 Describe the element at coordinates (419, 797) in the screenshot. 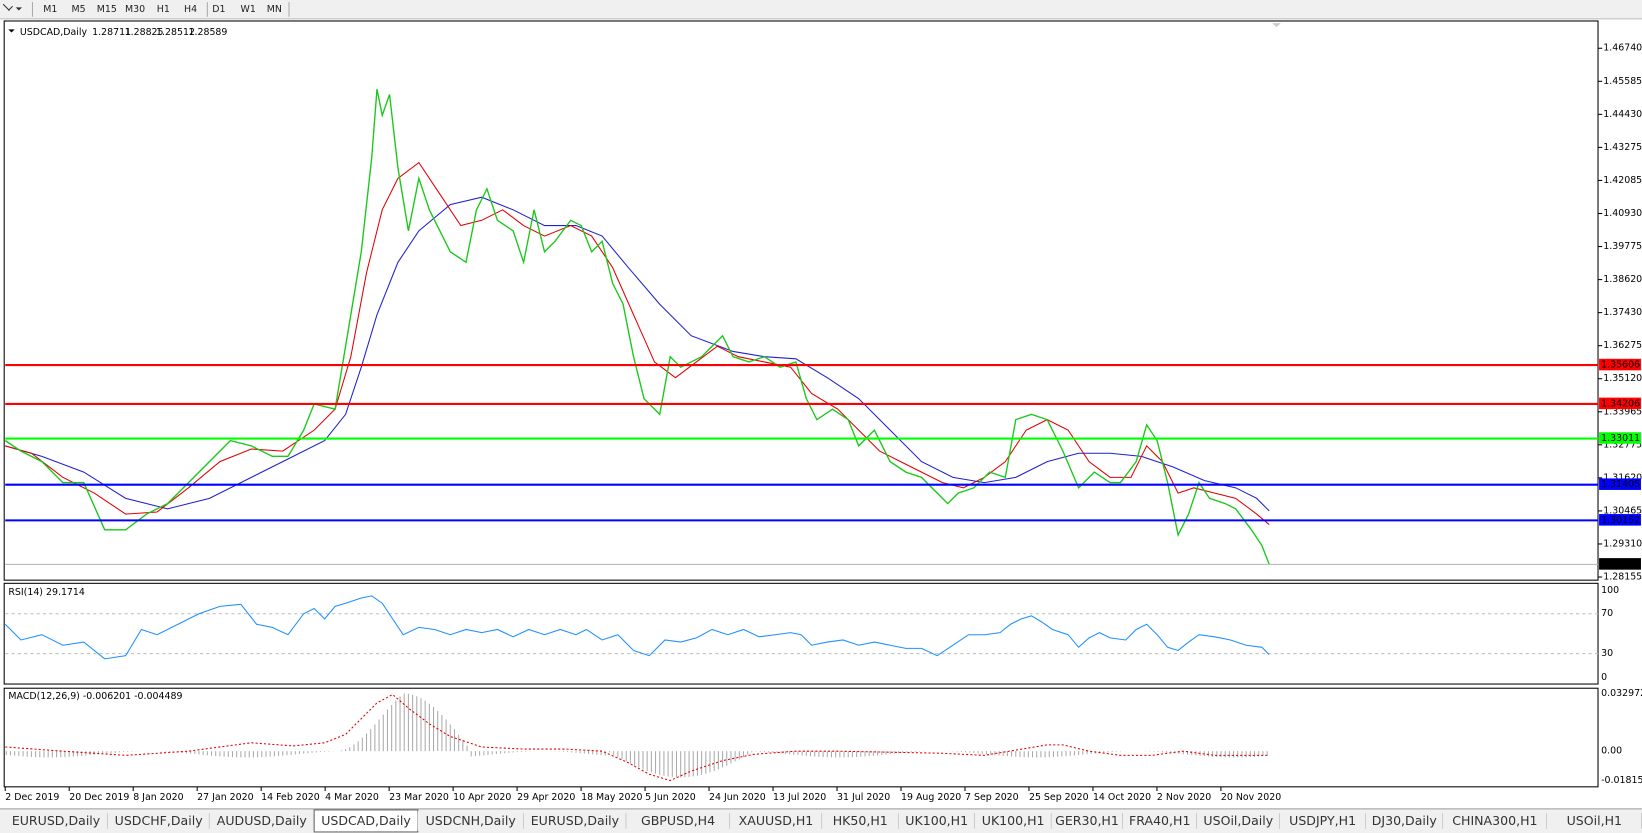

I see `time-label: 23 Mar 2020` at that location.